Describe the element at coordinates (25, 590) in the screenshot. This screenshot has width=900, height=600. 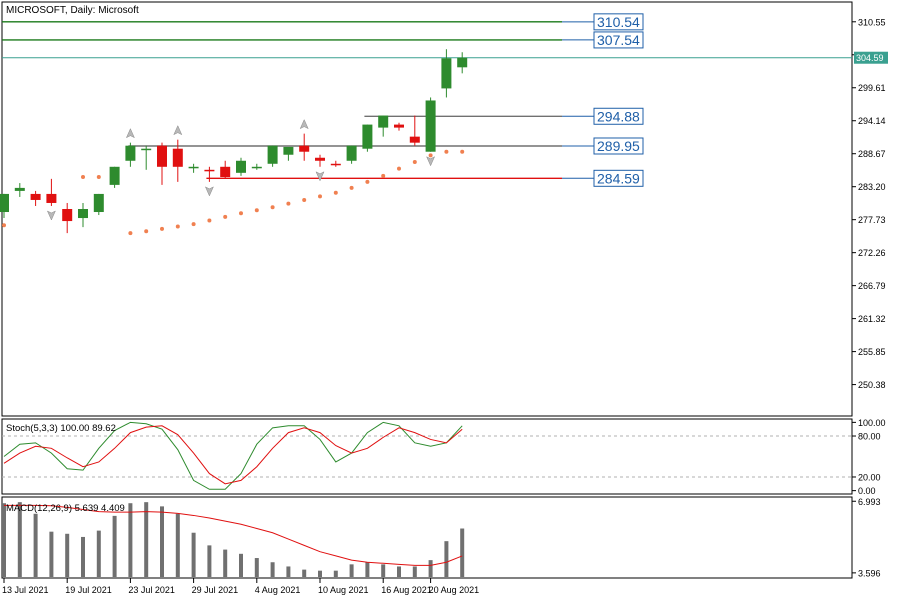
I see `time-axis-label: 13 Jul 2021` at that location.